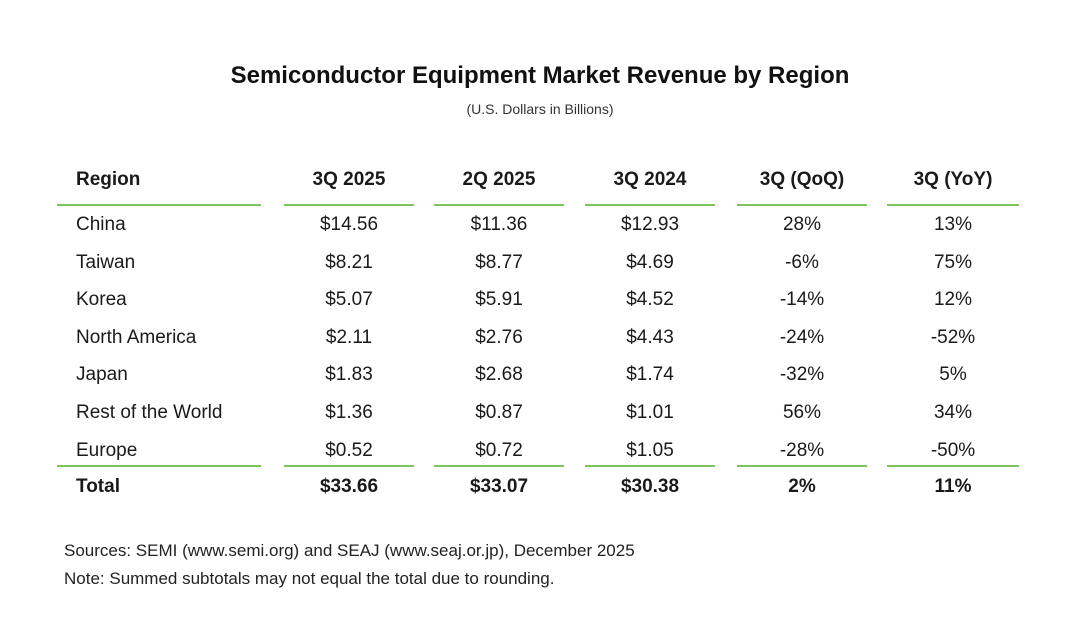 This screenshot has height=626, width=1080. Describe the element at coordinates (953, 466) in the screenshot. I see `total-rule-yoy` at that location.